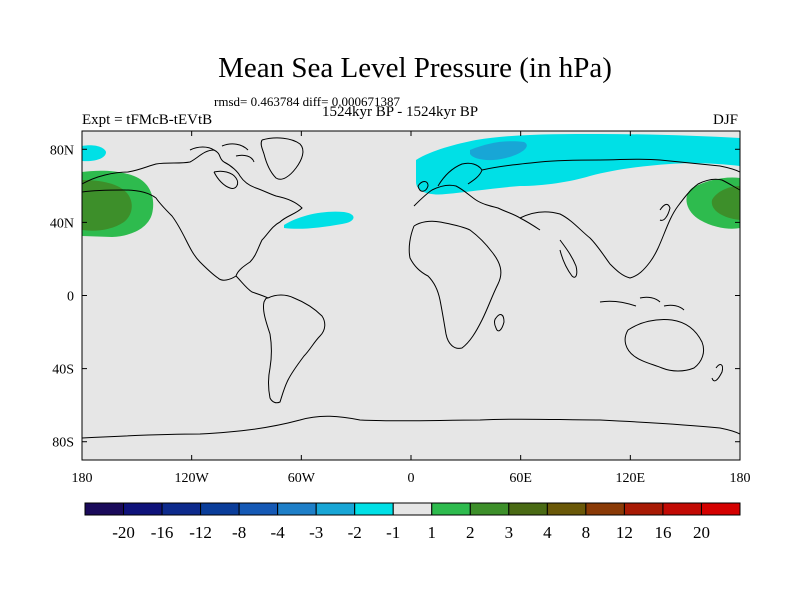  I want to click on madagascar-coast, so click(499, 323).